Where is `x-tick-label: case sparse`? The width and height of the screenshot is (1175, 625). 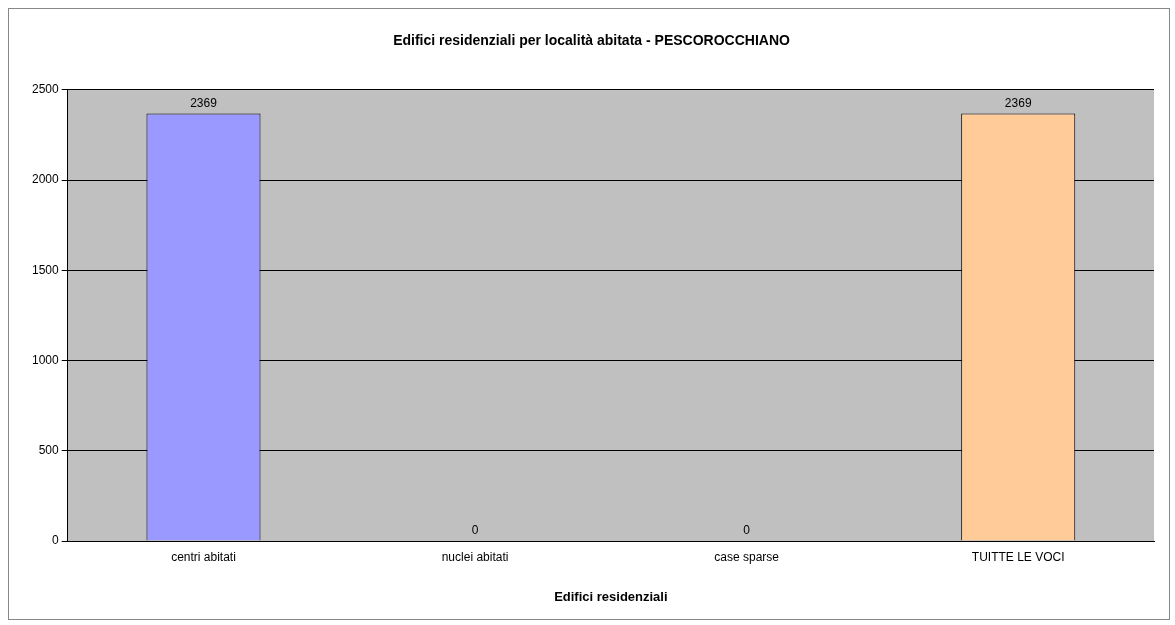 x-tick-label: case sparse is located at coordinates (747, 556).